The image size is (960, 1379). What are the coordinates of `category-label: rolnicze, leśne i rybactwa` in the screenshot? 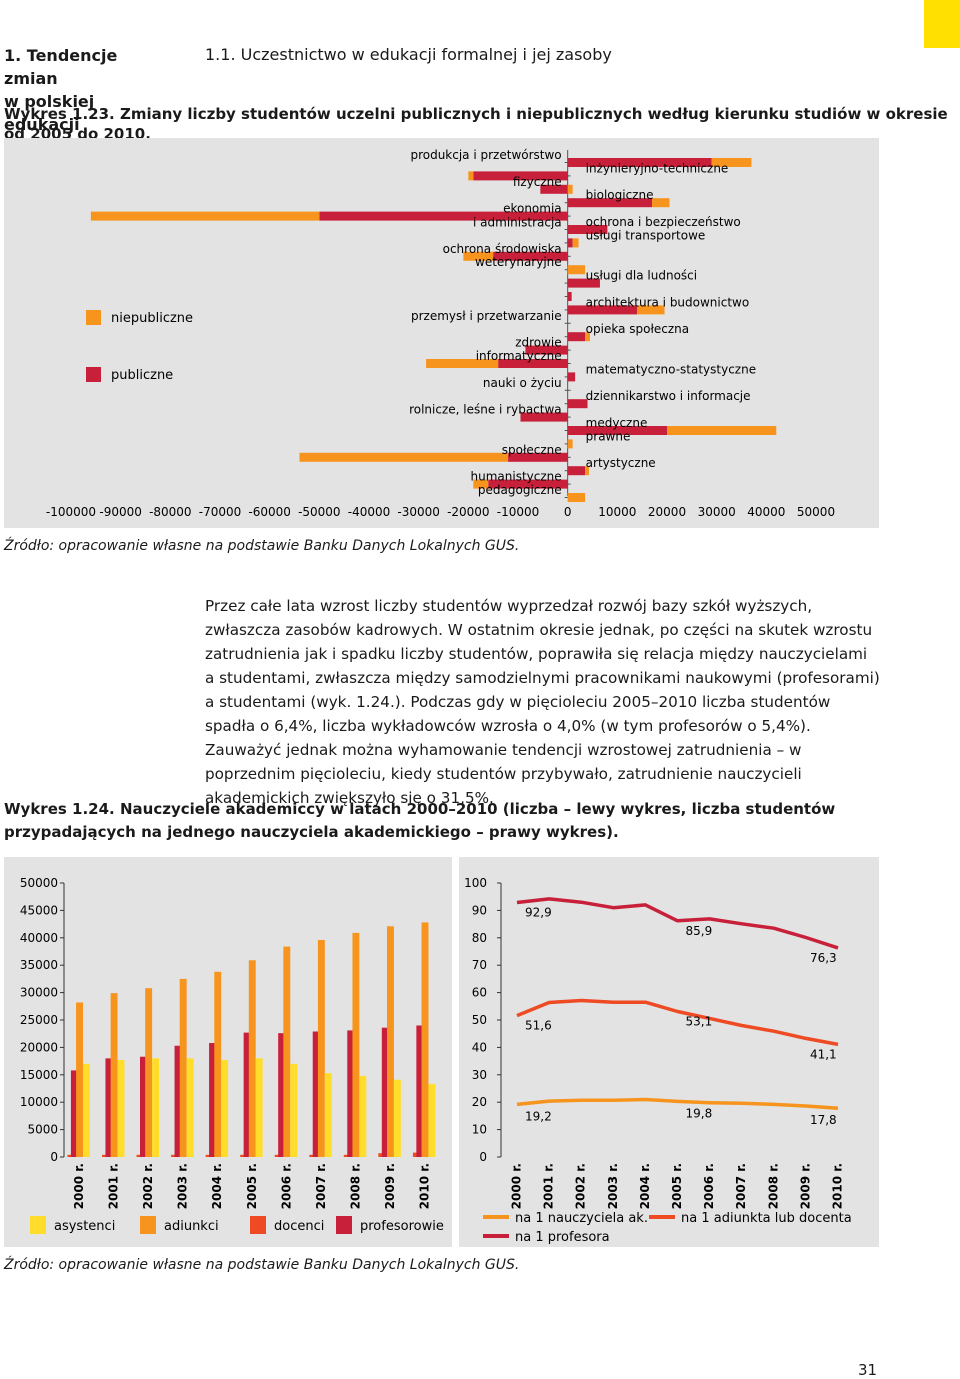 It's located at (485, 410).